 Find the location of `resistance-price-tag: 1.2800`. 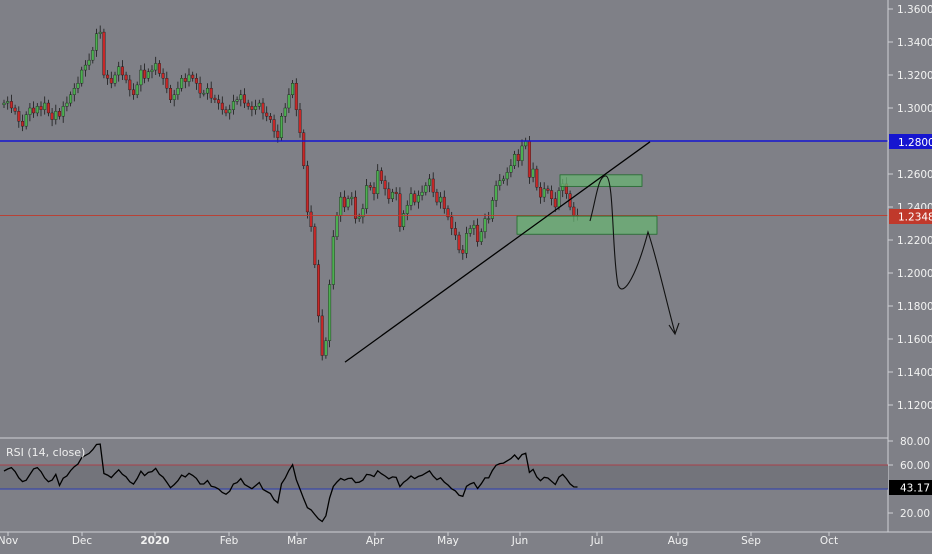

resistance-price-tag: 1.2800 is located at coordinates (910, 141).